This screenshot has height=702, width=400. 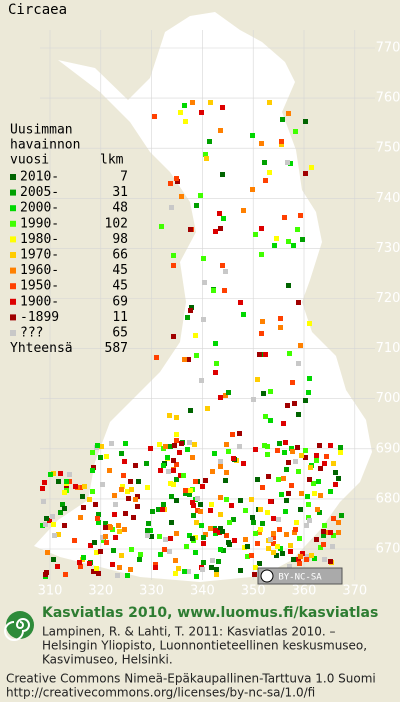 What do you see at coordinates (39, 208) in the screenshot?
I see `legend-label: 2000-` at bounding box center [39, 208].